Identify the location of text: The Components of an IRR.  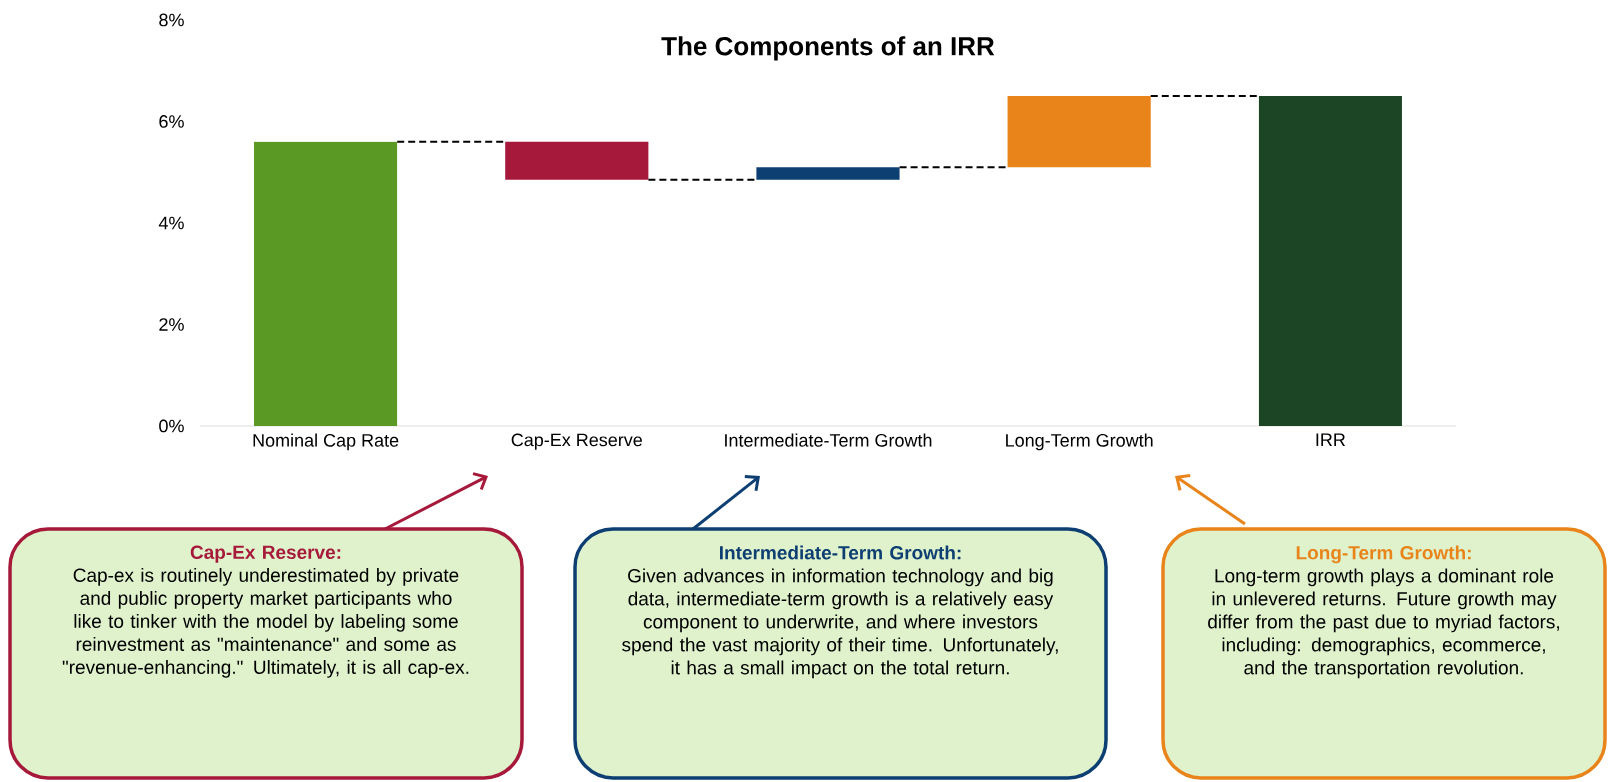
(828, 48).